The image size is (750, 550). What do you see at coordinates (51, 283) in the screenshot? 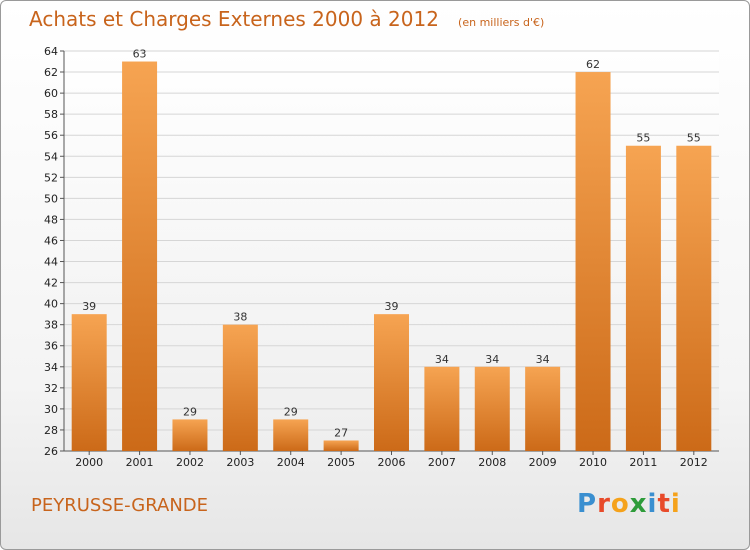
I see `y-tick-label: 42` at bounding box center [51, 283].